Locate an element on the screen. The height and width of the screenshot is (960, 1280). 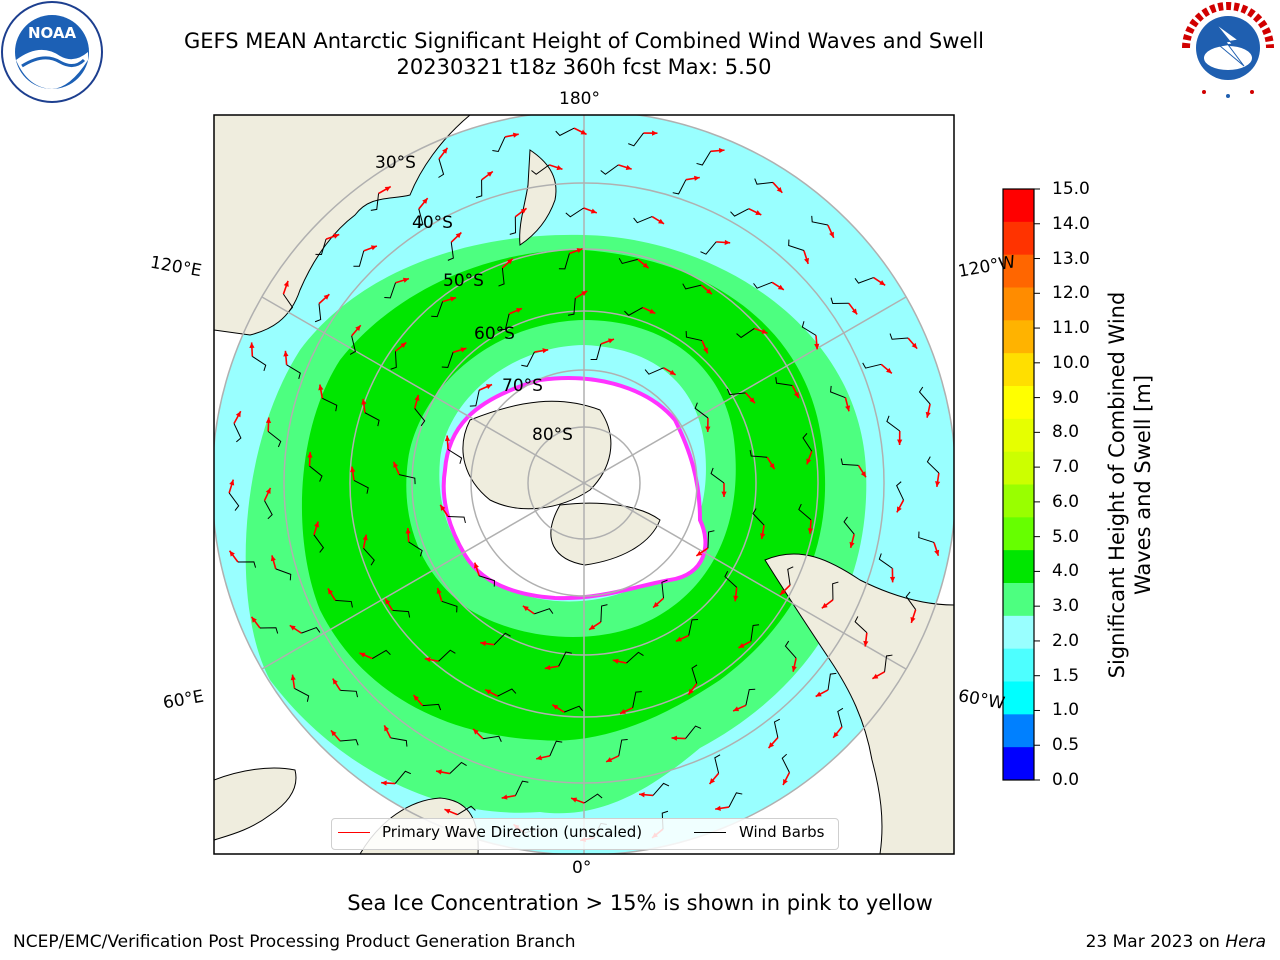
madagascar-land is located at coordinates (255, 804).